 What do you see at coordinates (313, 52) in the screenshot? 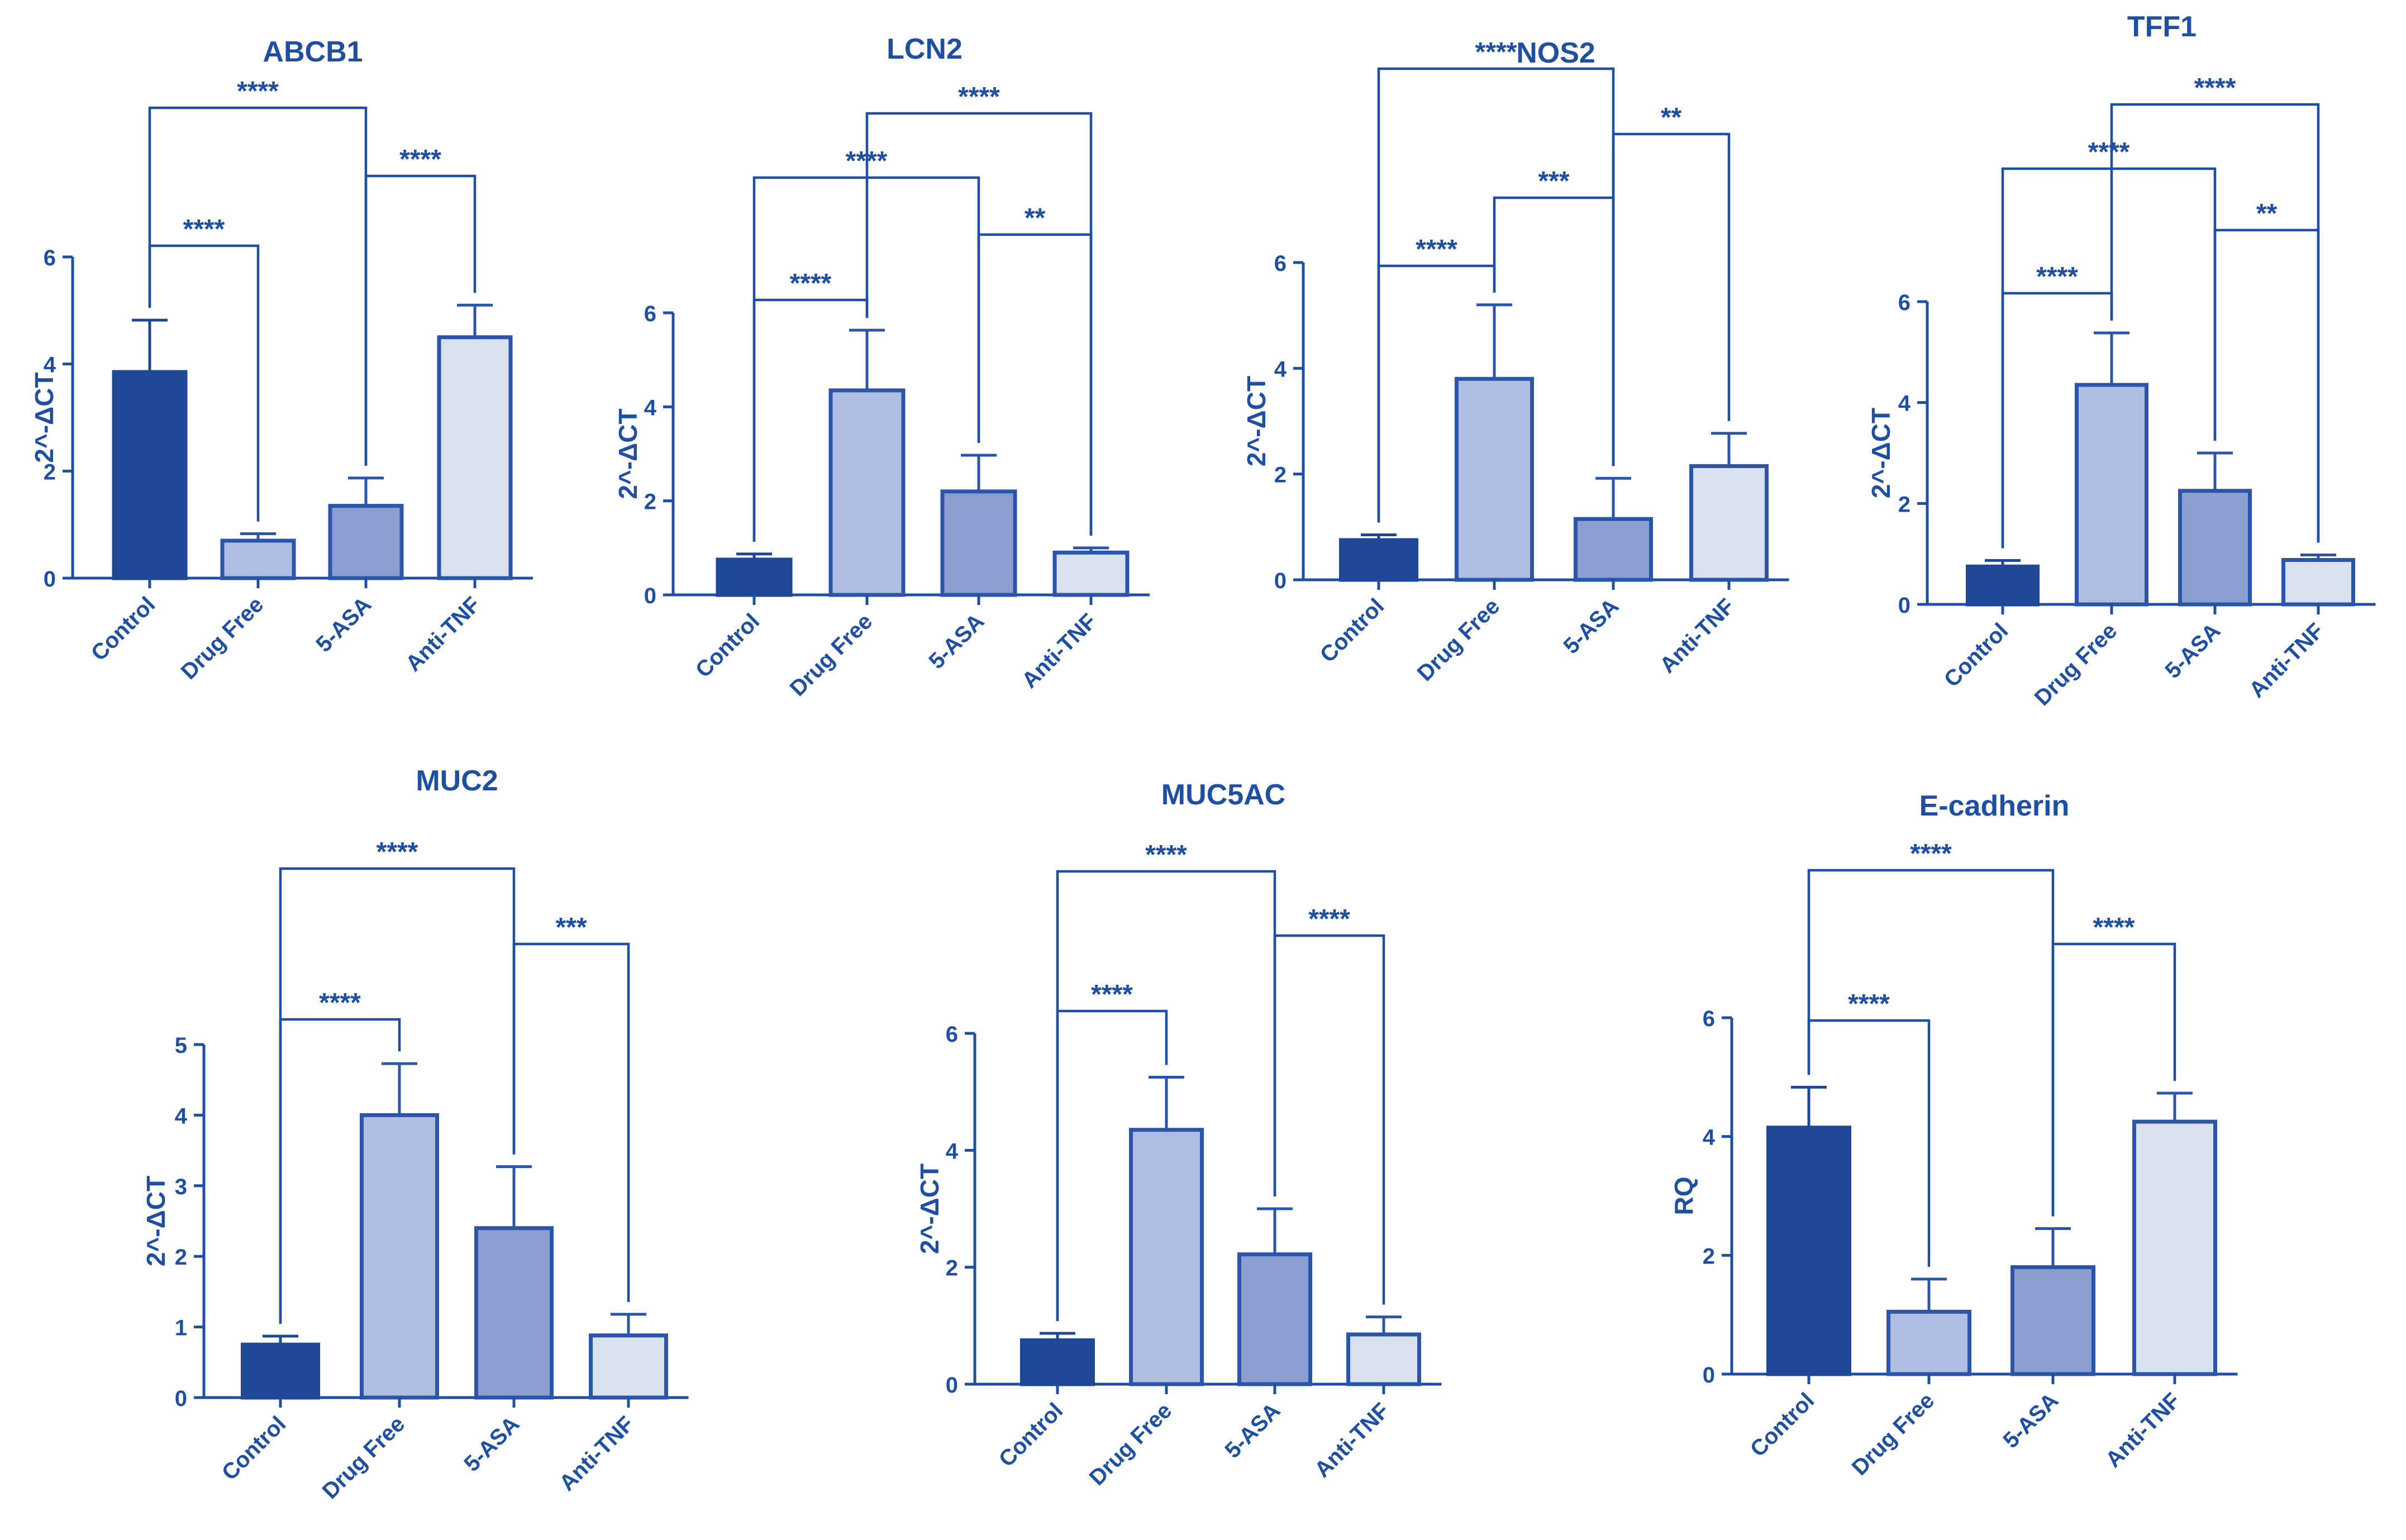
I see `chart-title: ABCB1` at bounding box center [313, 52].